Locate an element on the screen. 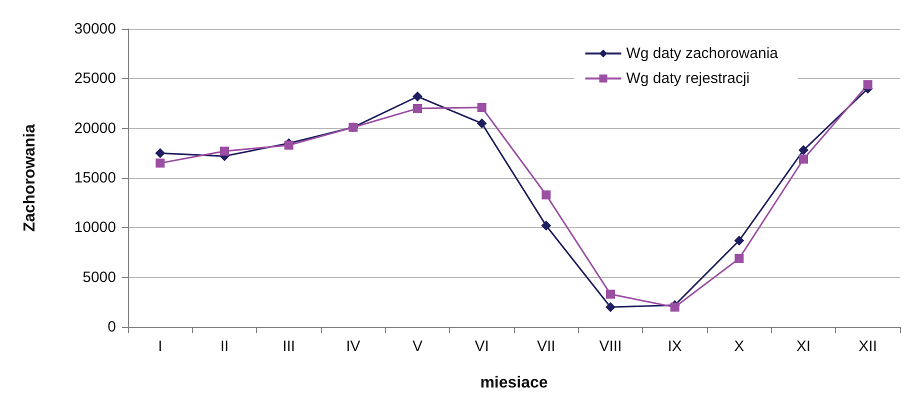  x-tick-label: X is located at coordinates (739, 346).